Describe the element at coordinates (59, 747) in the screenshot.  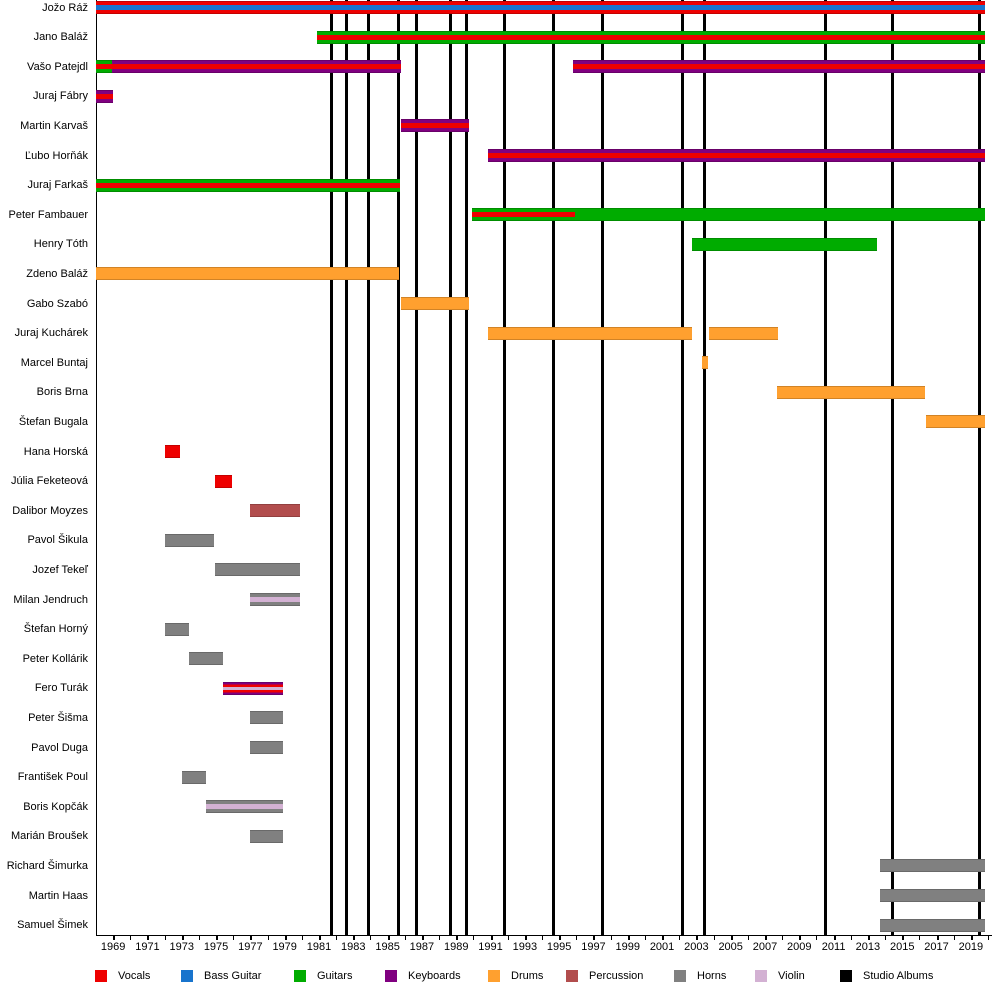
I see `member-label: Pavol Duga` at that location.